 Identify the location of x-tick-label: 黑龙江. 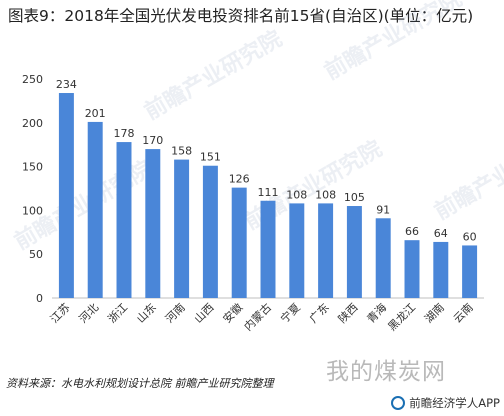
(402, 317).